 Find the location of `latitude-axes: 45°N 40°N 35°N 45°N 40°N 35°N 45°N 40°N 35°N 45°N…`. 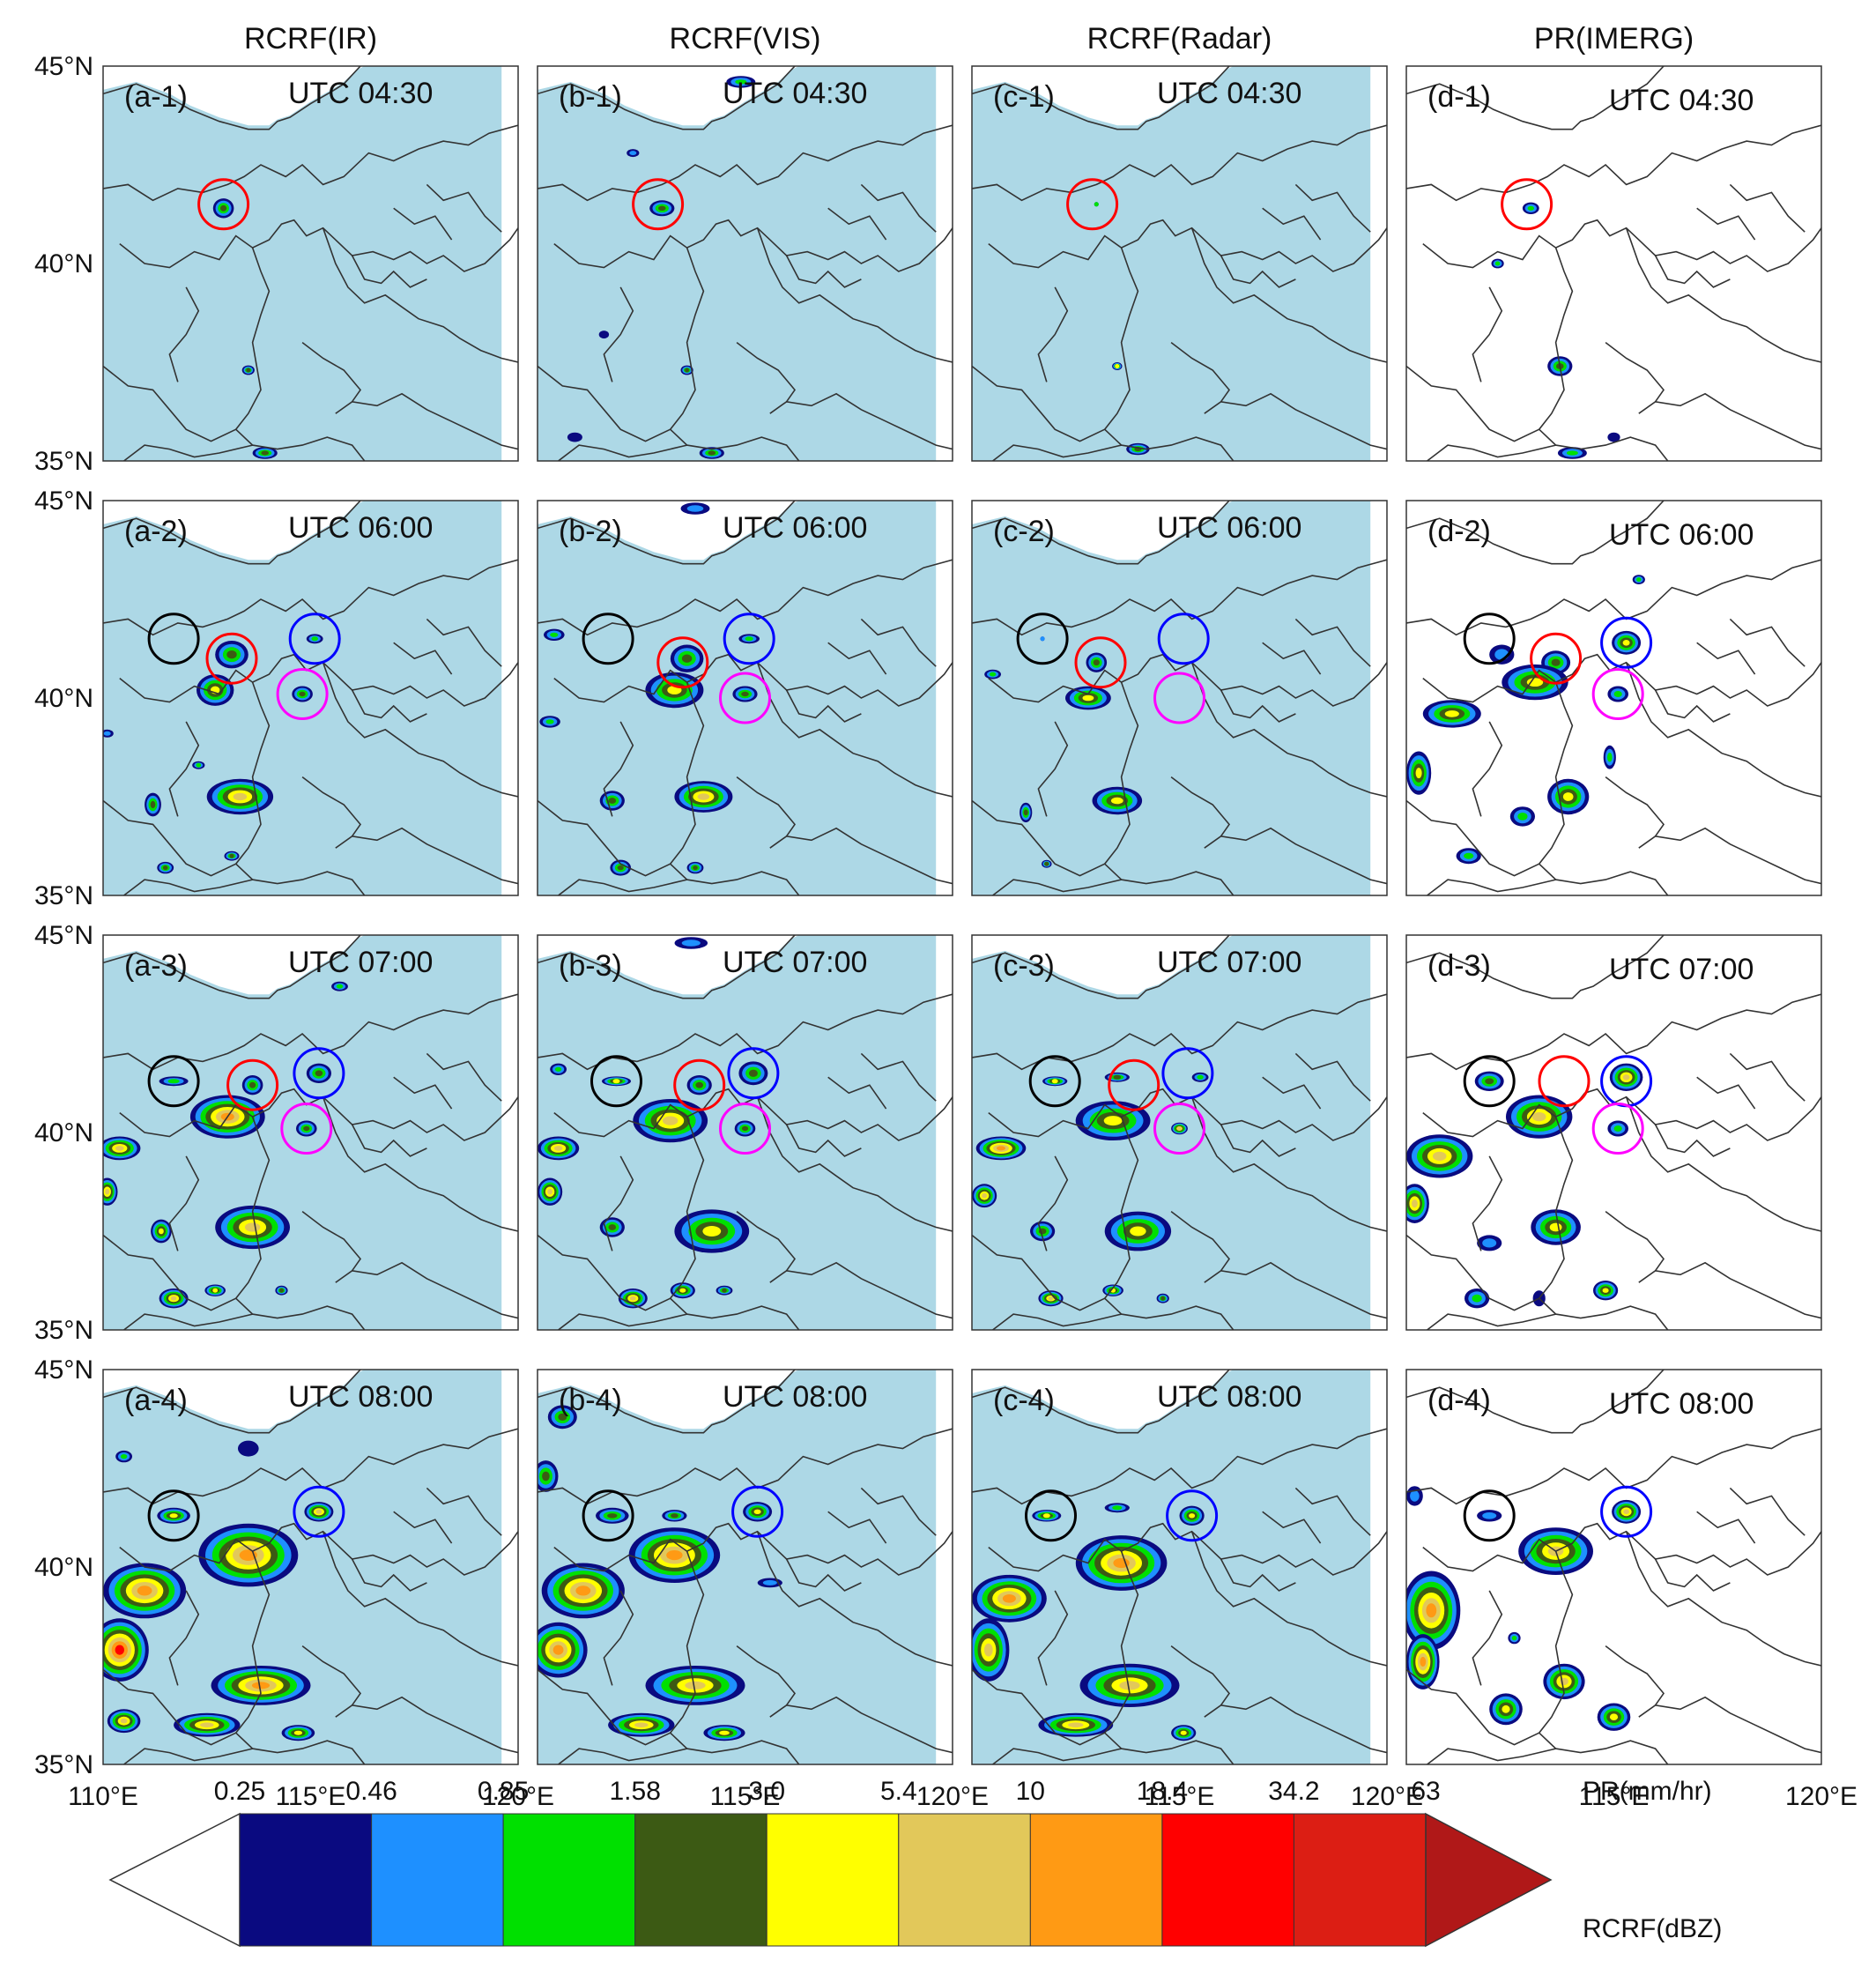

latitude-axes: 45°N 40°N 35°N 45°N 40°N 35°N 45°N 40°N 35°N 45°N… is located at coordinates (63, 916).